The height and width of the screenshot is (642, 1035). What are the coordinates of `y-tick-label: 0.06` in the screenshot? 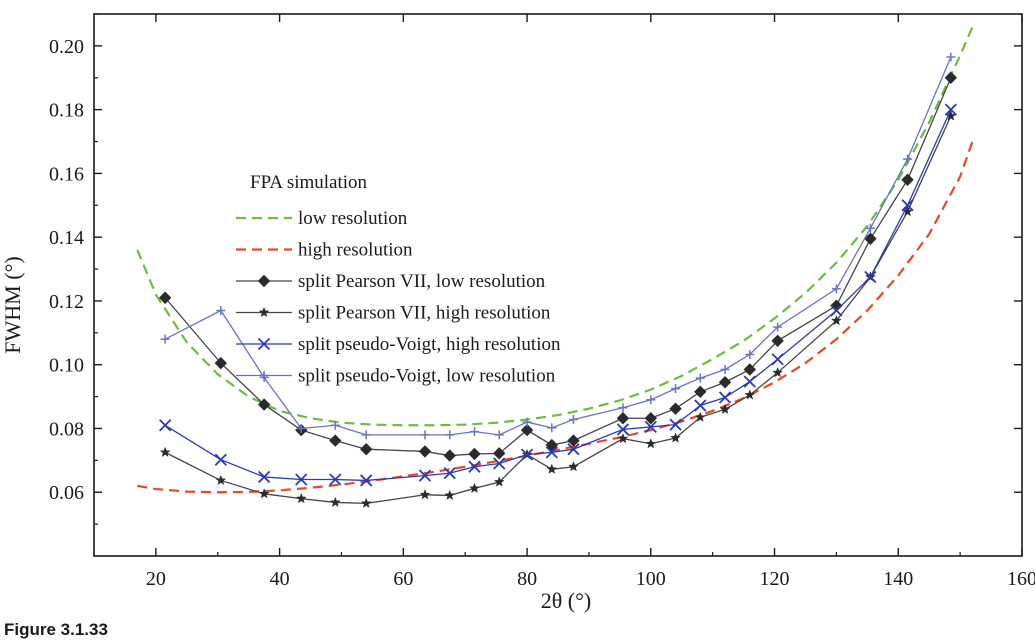 It's located at (66, 493).